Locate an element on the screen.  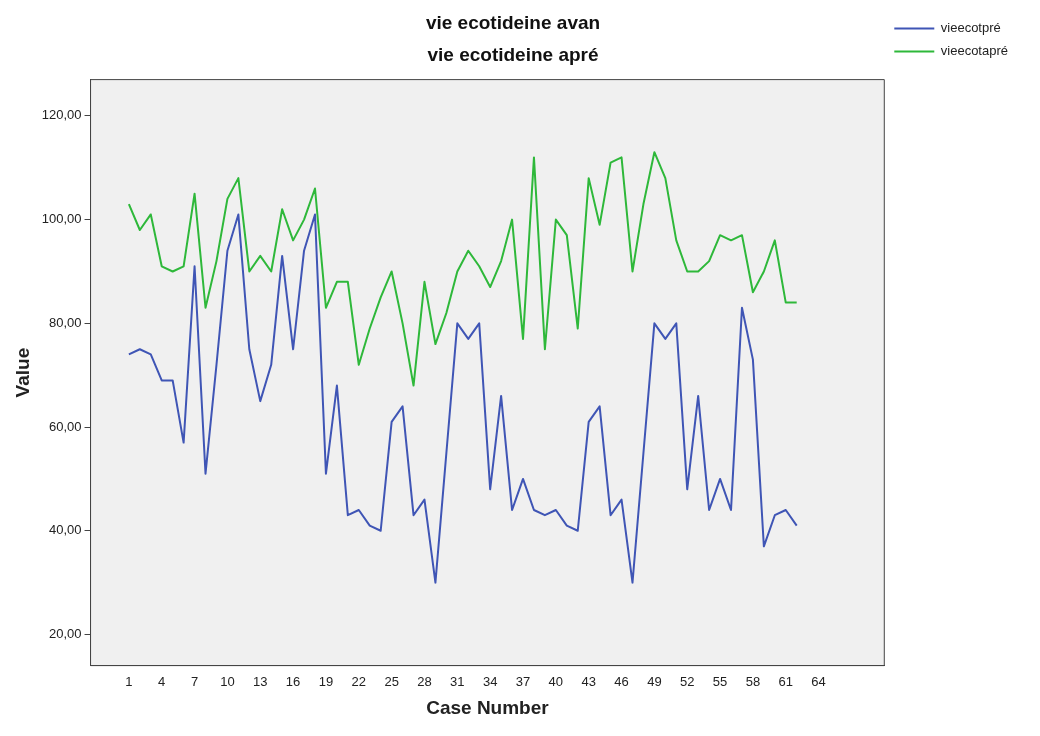
x-tick-label: 43 is located at coordinates (588, 681).